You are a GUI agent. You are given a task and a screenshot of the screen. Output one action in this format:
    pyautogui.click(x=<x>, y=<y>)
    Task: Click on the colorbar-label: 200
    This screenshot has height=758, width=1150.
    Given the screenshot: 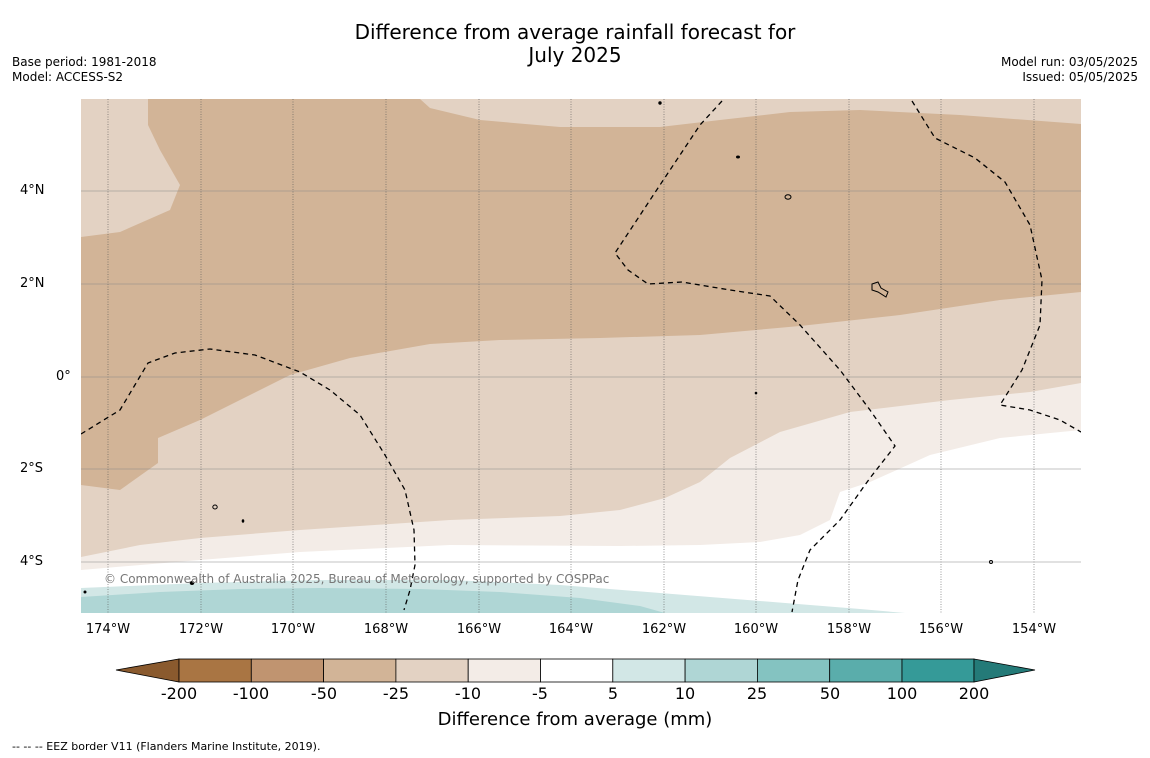 What is the action you would take?
    pyautogui.click(x=974, y=693)
    